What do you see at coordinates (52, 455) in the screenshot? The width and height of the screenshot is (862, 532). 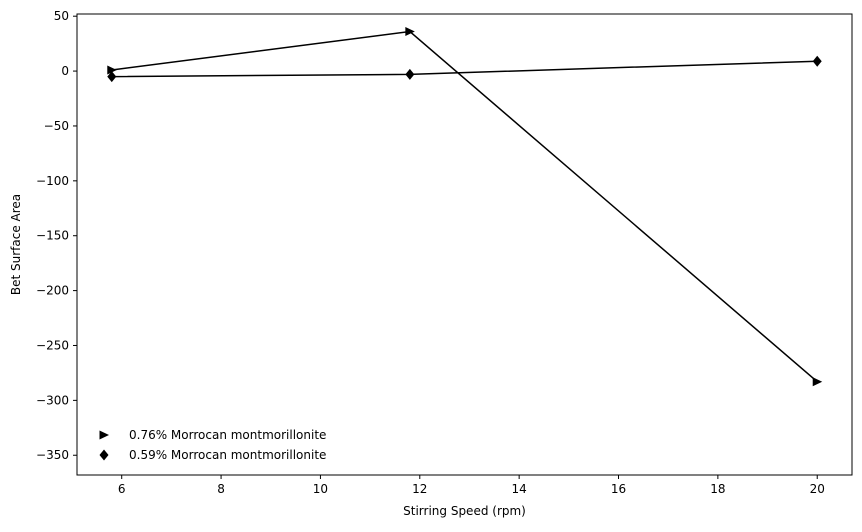 I see `y-tick-label: −350` at bounding box center [52, 455].